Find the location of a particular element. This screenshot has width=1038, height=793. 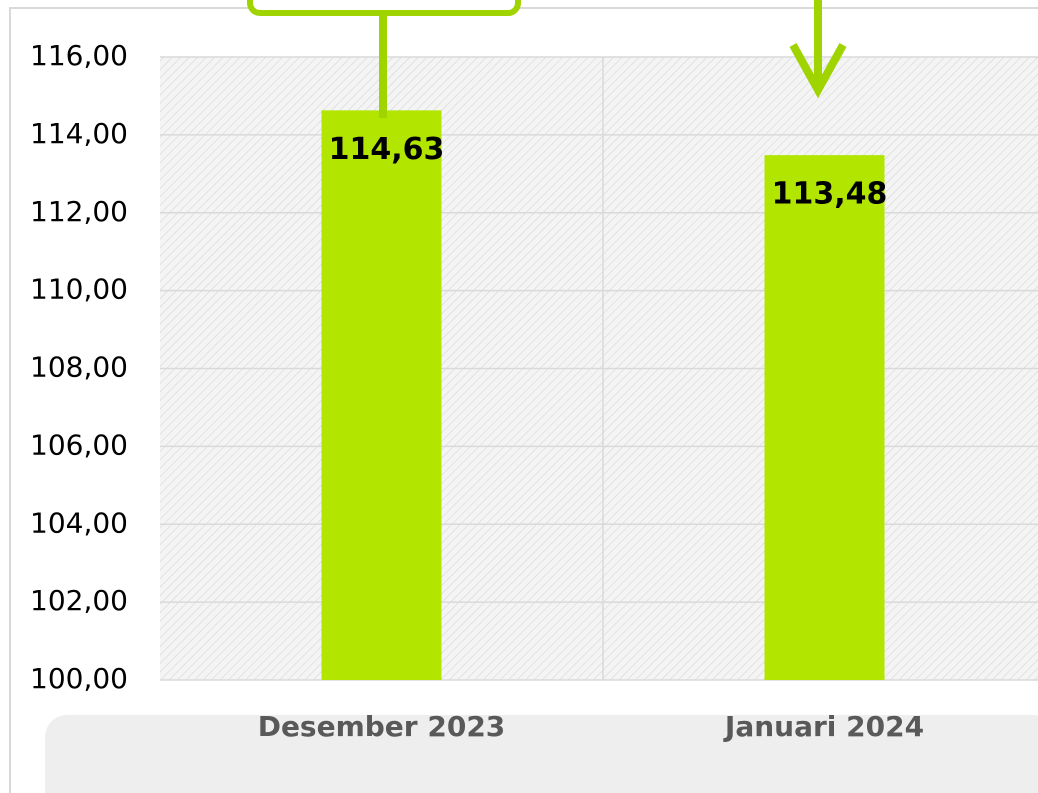

y-tick-label: 110,00 is located at coordinates (79, 289).